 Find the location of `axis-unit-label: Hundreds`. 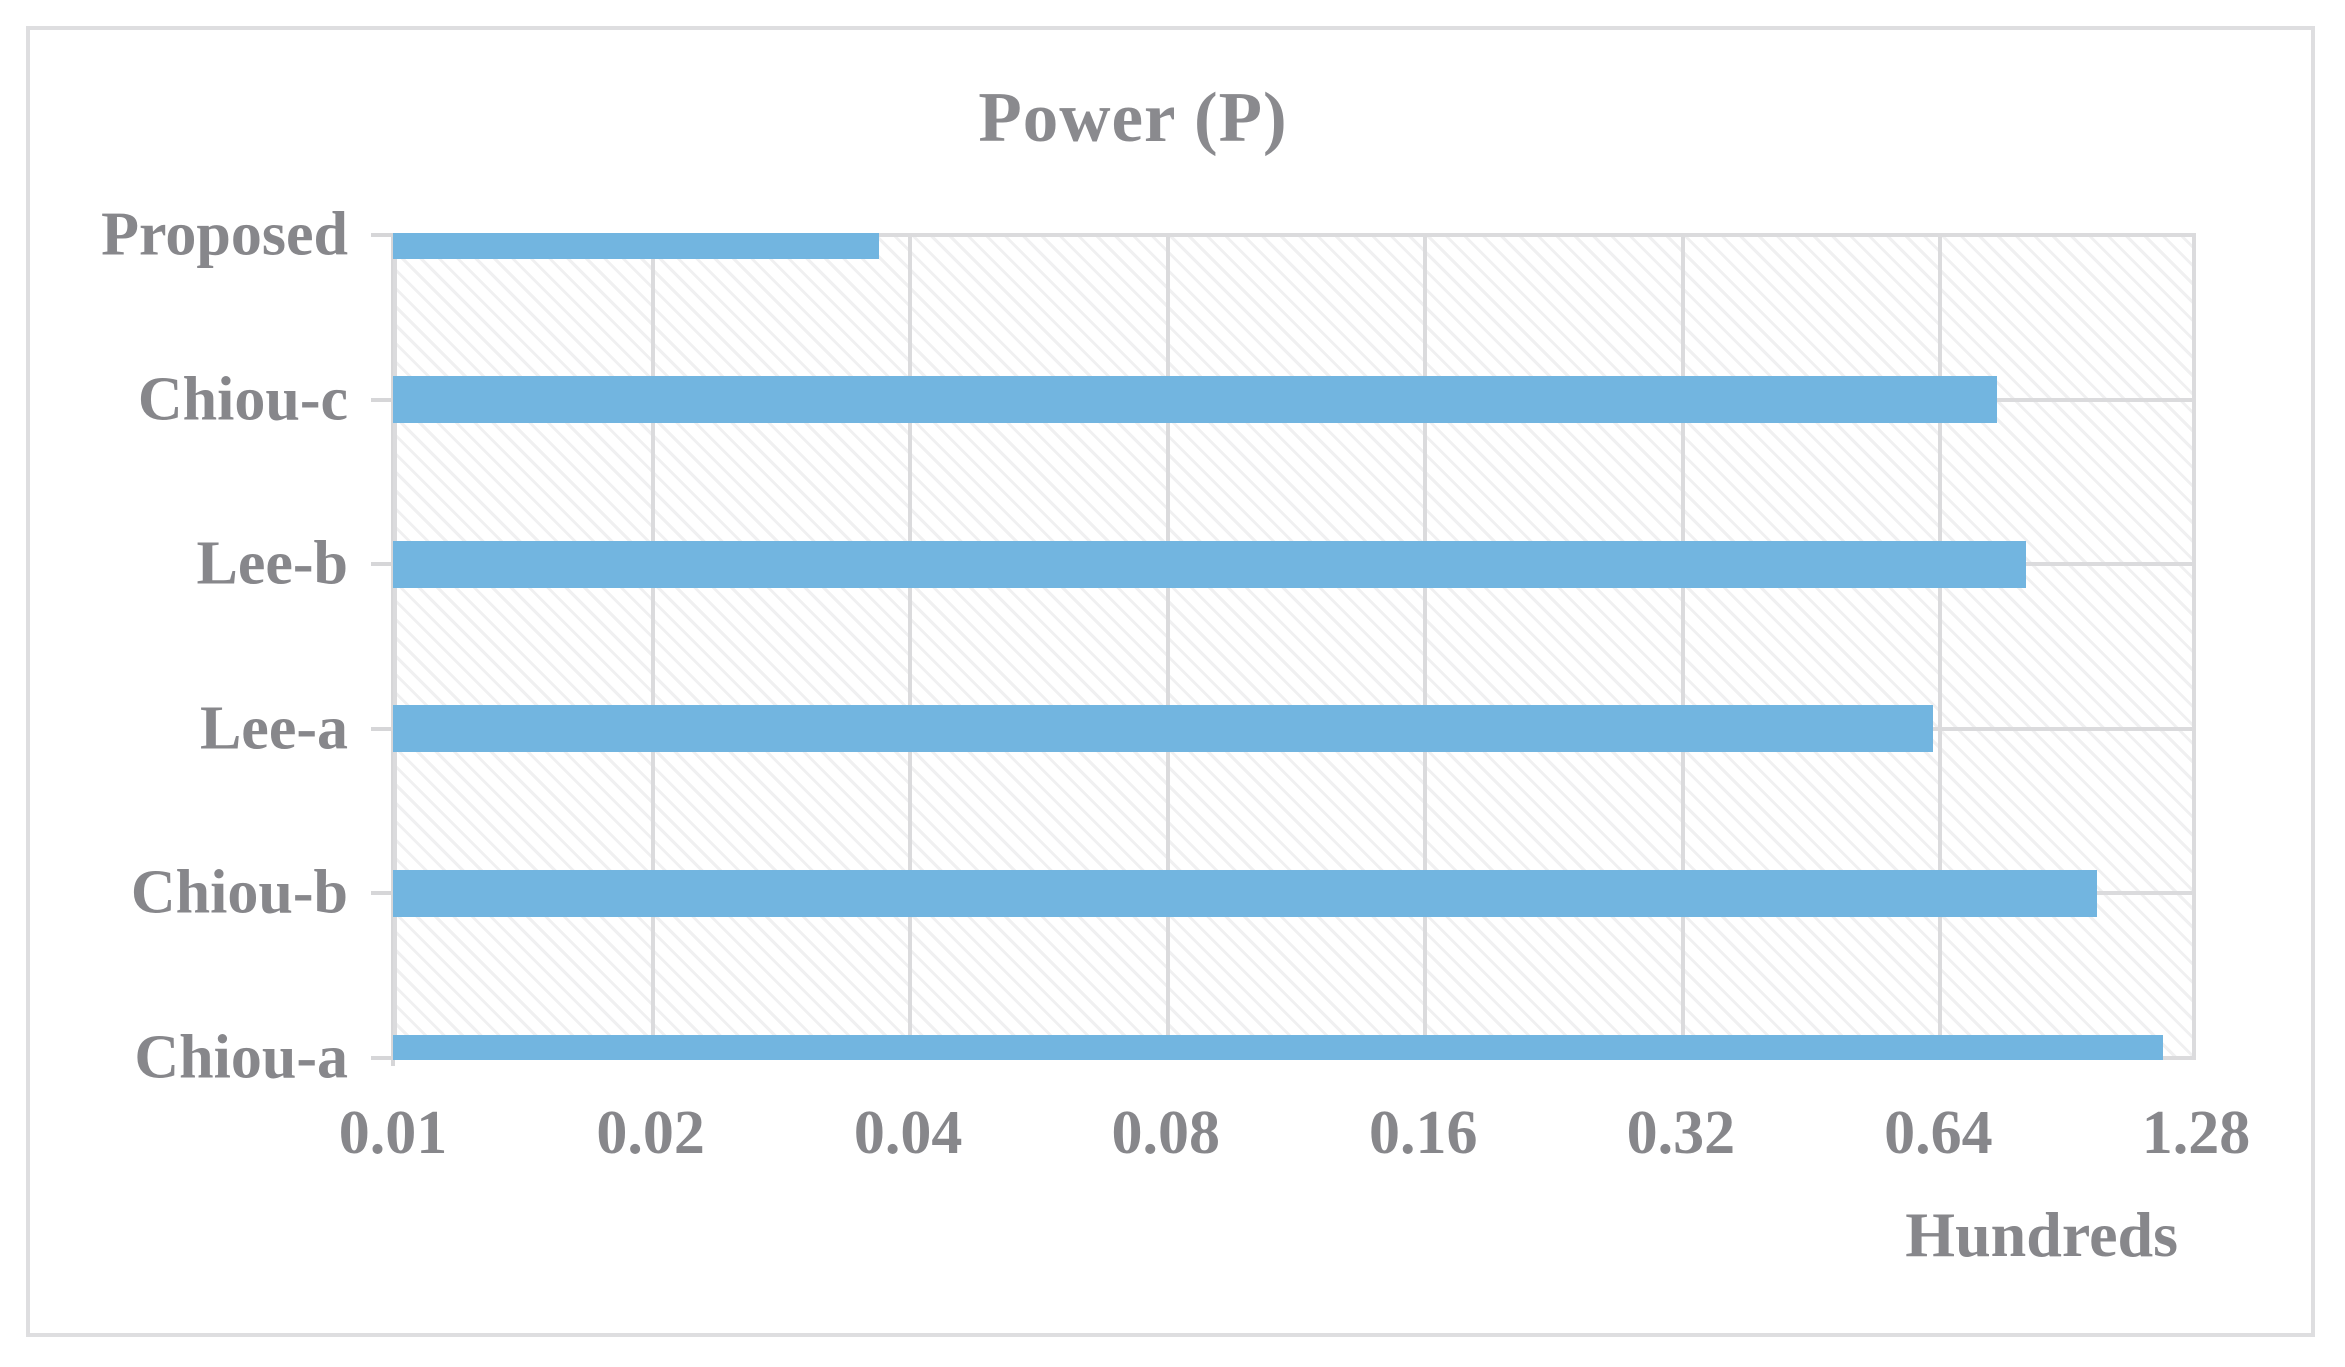

axis-unit-label: Hundreds is located at coordinates (2041, 1234).